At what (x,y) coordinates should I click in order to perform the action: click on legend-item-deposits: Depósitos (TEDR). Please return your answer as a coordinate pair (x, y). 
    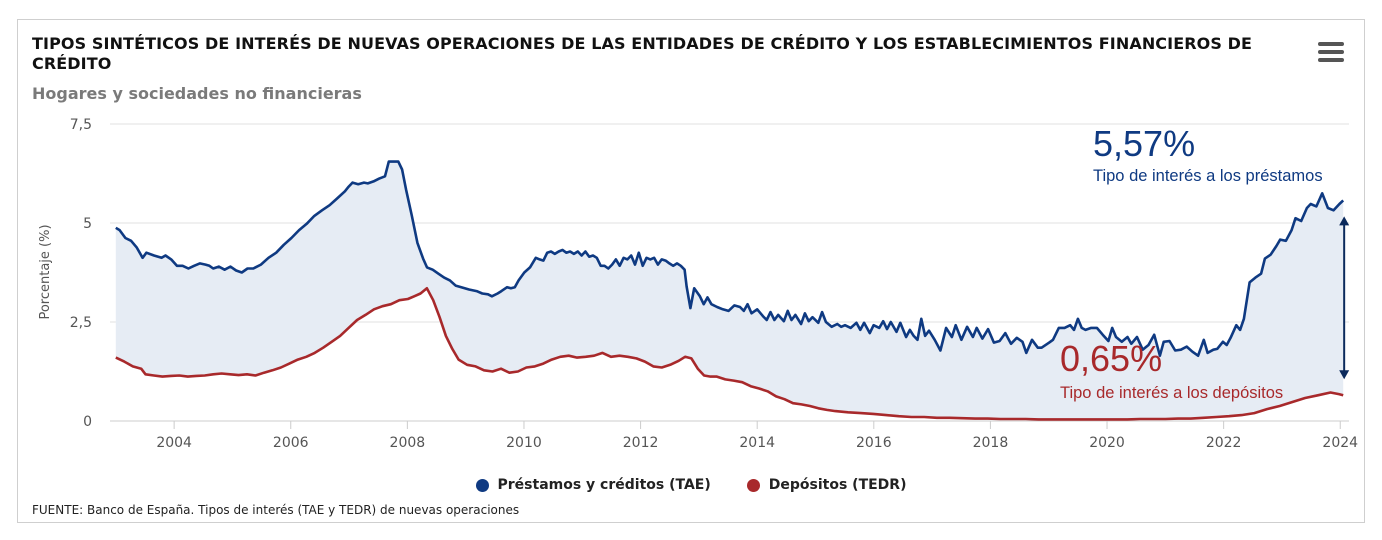
    Looking at the image, I should click on (826, 485).